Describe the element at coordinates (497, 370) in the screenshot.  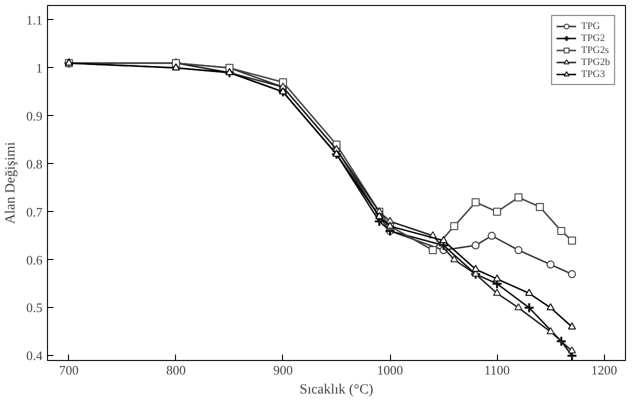
I see `x-tick-label: 1100` at that location.